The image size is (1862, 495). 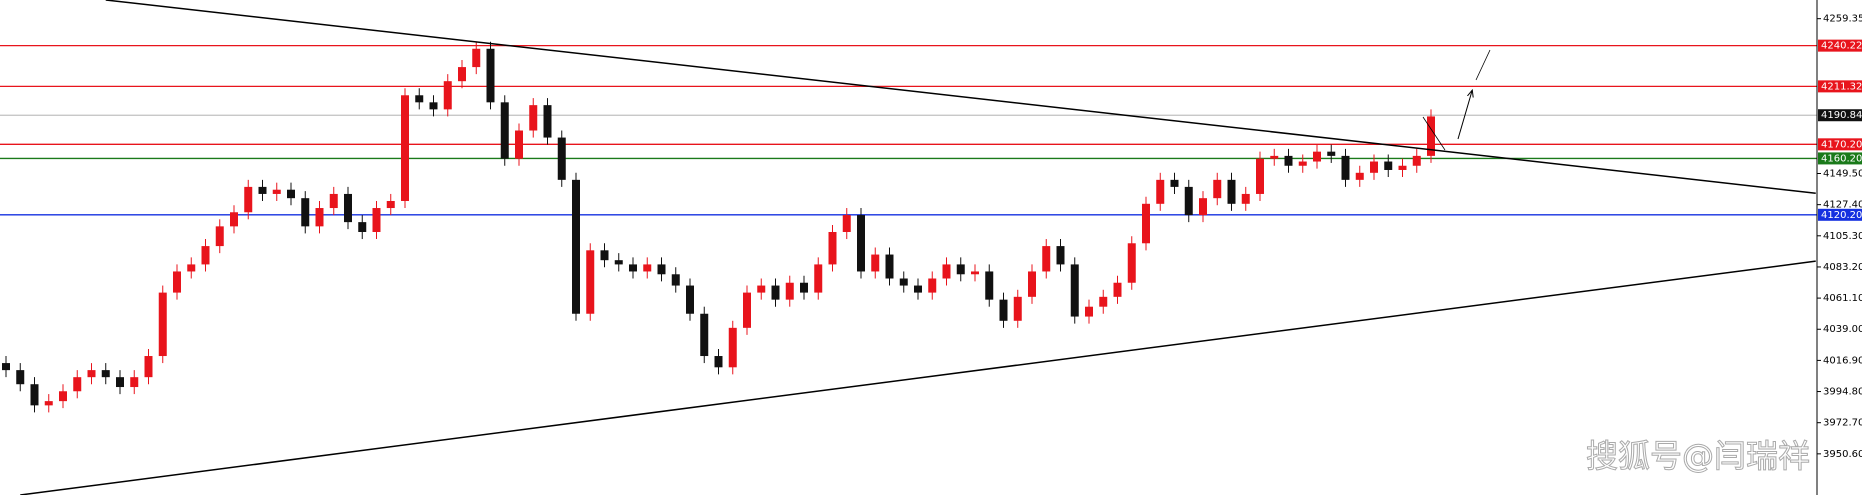 What do you see at coordinates (1842, 360) in the screenshot?
I see `y-tick-label: 4016.90` at bounding box center [1842, 360].